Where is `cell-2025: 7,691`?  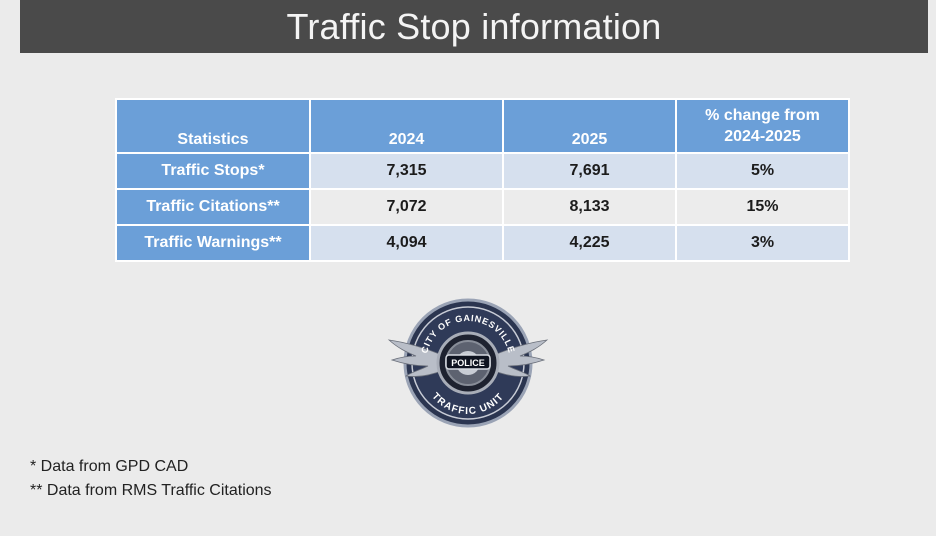 cell-2025: 7,691 is located at coordinates (589, 171).